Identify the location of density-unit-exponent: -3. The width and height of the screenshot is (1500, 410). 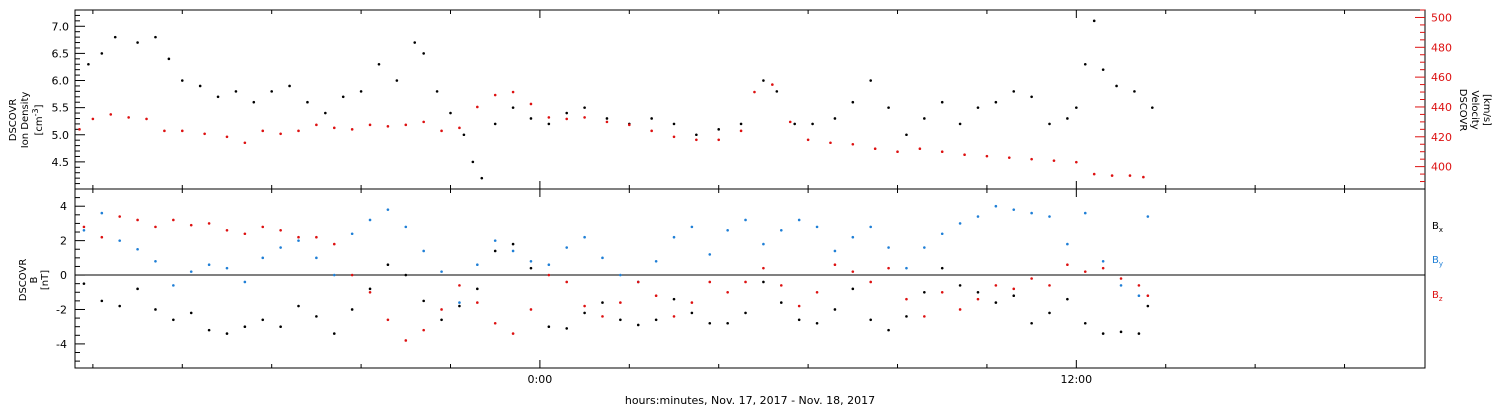
(35, 112).